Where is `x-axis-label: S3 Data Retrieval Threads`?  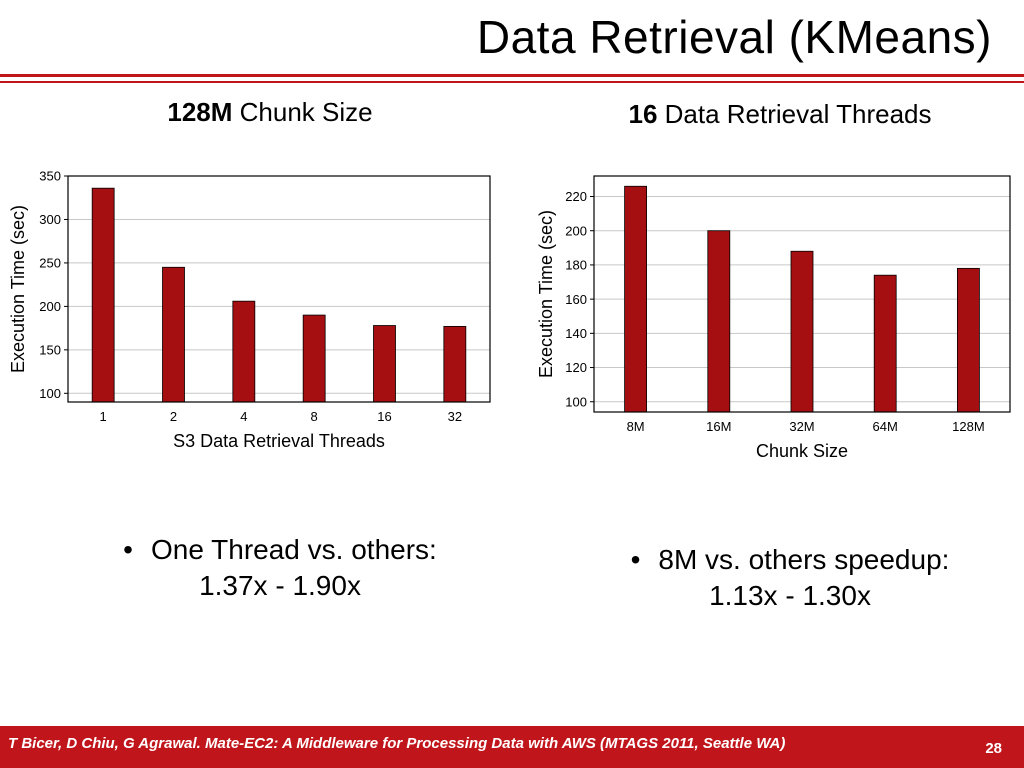
x-axis-label: S3 Data Retrieval Threads is located at coordinates (279, 441).